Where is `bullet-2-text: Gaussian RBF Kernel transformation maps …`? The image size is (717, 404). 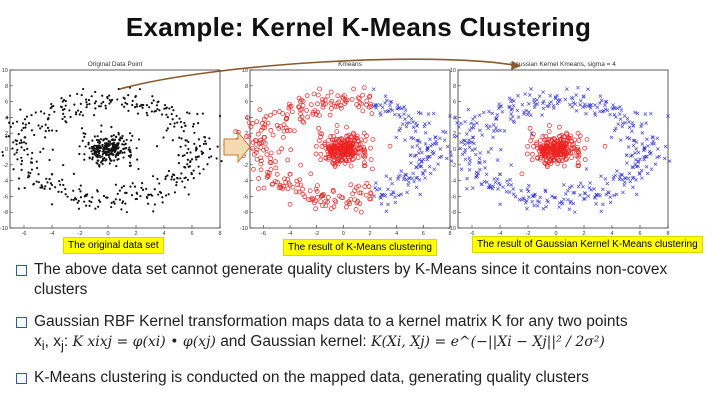 bullet-2-text: Gaussian RBF Kernel transformation maps … is located at coordinates (331, 321).